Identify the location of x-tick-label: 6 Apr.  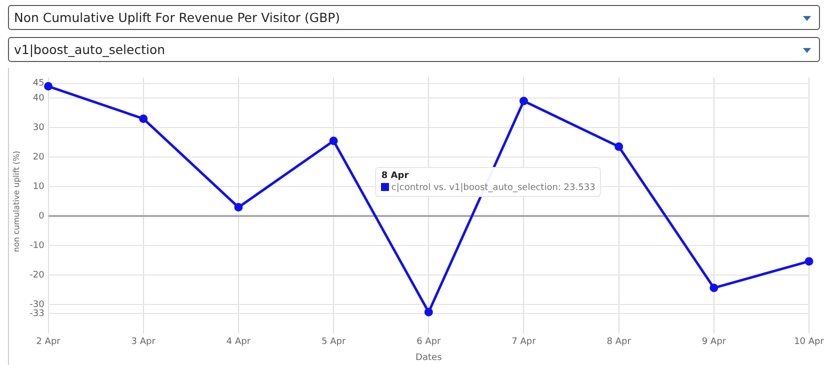
(429, 342).